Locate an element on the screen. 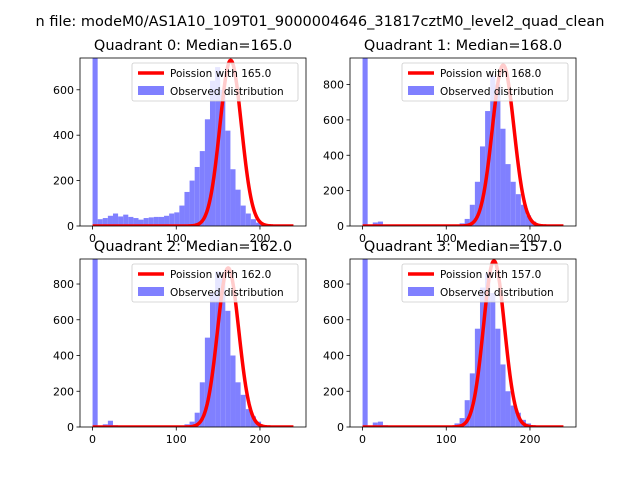 The height and width of the screenshot is (480, 640). subplot-title: Quadrant 2: Median=162.0 is located at coordinates (193, 247).